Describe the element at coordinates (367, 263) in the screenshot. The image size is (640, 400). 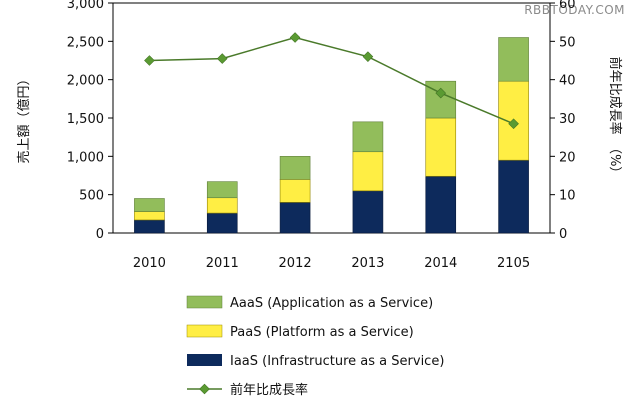
I see `x-tick-label: 2013` at that location.